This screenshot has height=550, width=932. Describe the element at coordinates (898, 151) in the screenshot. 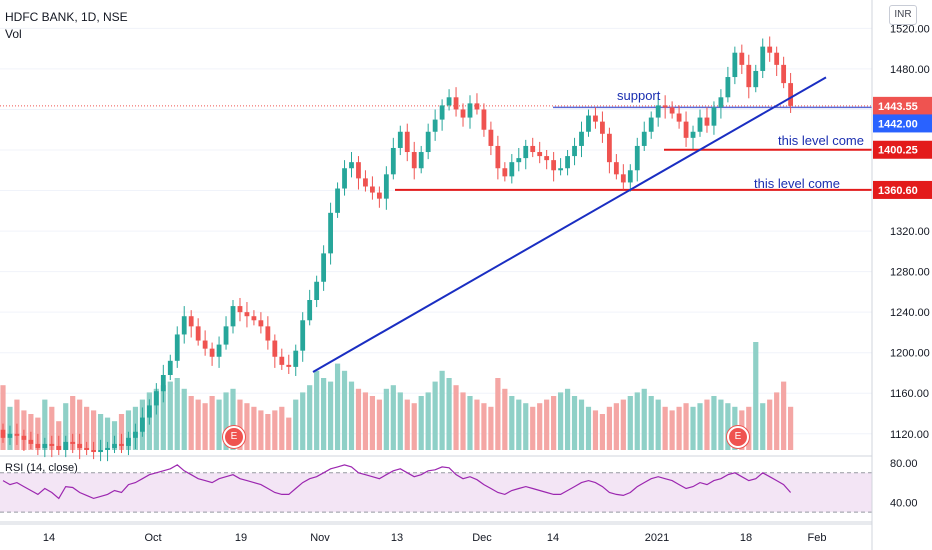

I see `price-marker-label: 1400.25` at that location.